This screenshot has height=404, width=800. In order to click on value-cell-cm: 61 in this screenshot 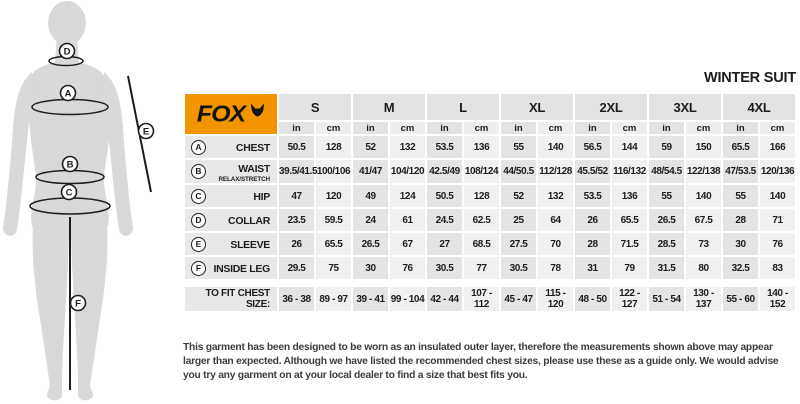, I will do `click(407, 220)`.